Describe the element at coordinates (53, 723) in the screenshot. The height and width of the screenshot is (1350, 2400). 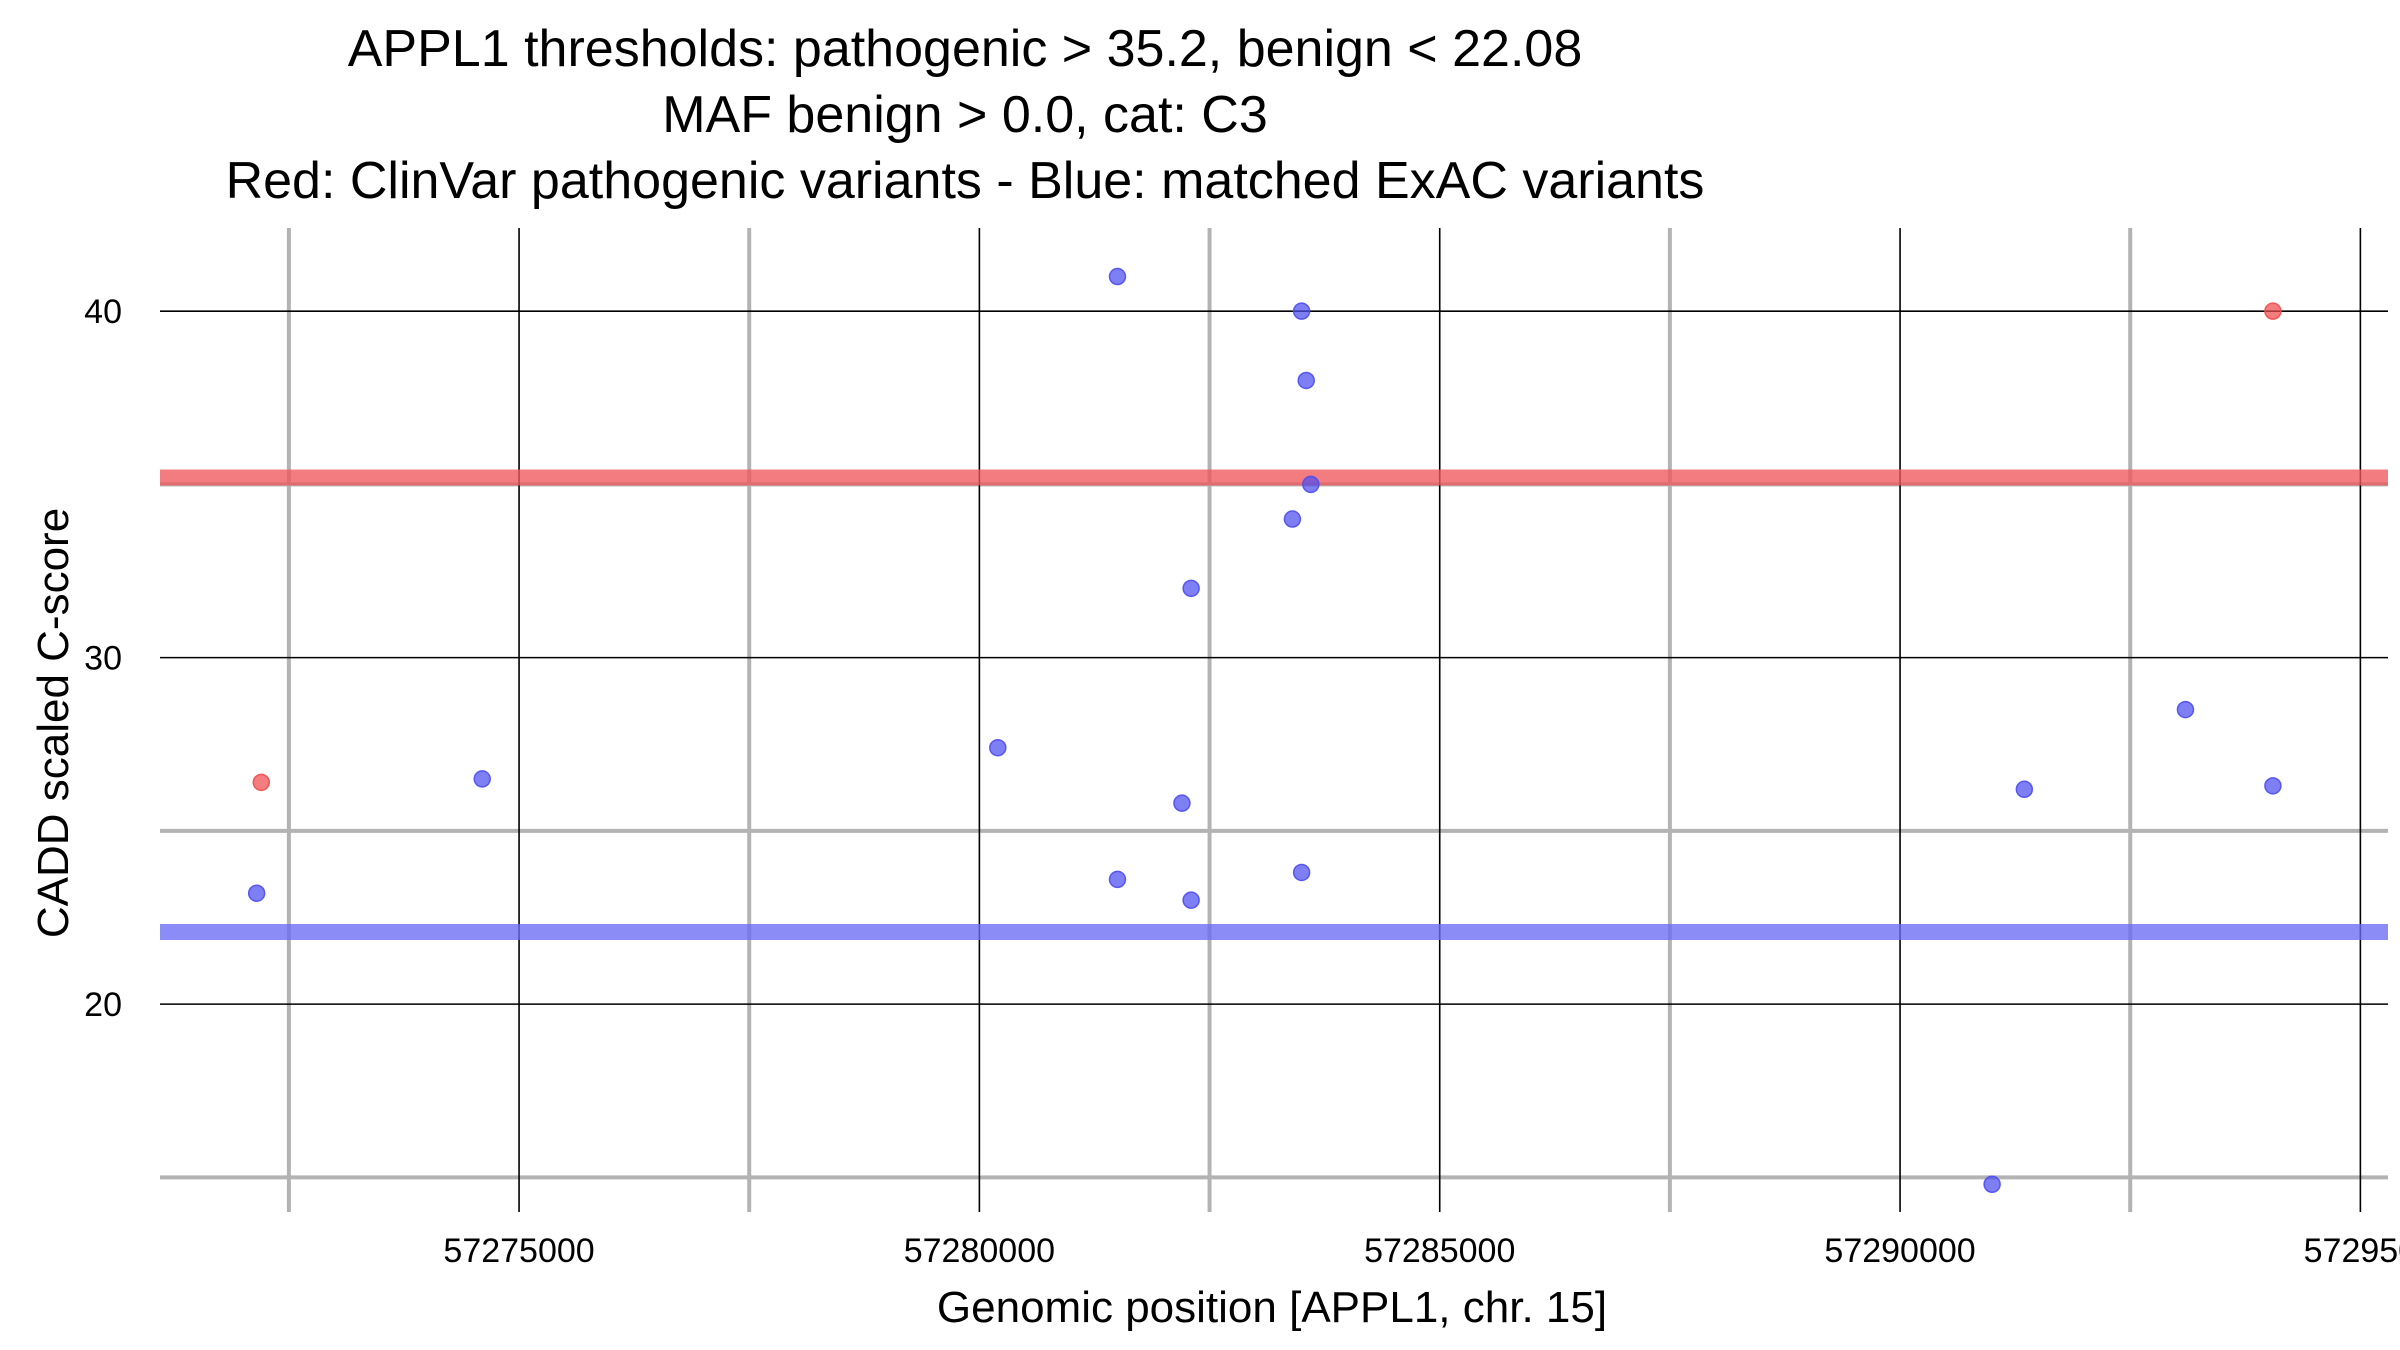
I see `y-axis-label: CADD scaled C-score` at that location.